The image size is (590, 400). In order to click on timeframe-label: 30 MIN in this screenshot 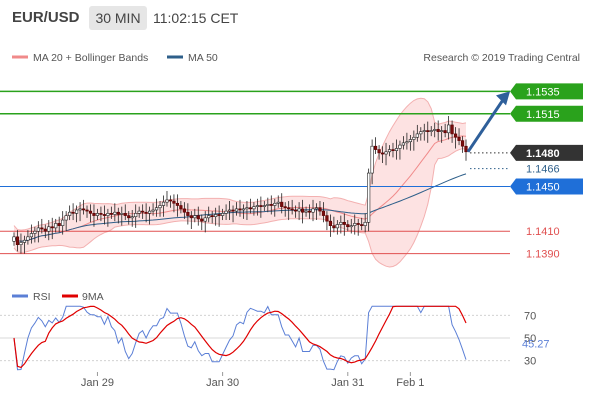, I will do `click(118, 18)`.